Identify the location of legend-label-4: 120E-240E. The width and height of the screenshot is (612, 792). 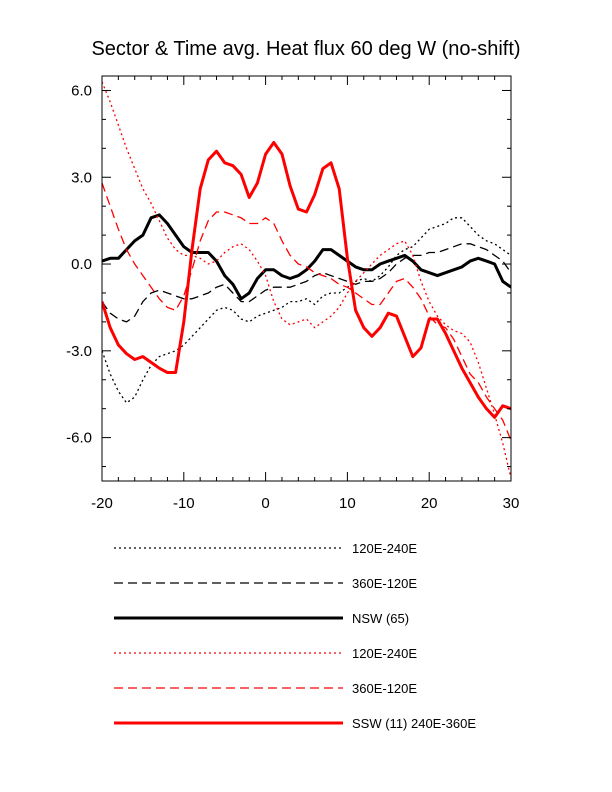
(384, 653).